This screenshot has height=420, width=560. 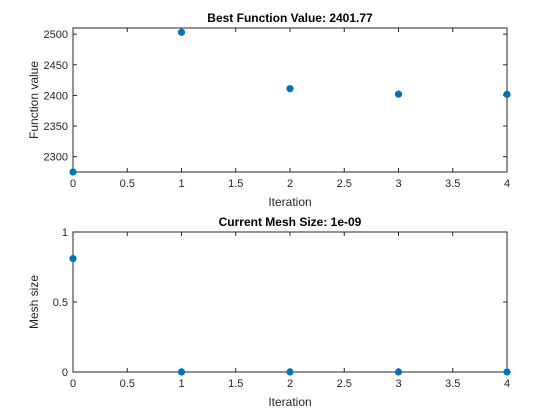 I want to click on y-tick-label: 2350, so click(x=56, y=127).